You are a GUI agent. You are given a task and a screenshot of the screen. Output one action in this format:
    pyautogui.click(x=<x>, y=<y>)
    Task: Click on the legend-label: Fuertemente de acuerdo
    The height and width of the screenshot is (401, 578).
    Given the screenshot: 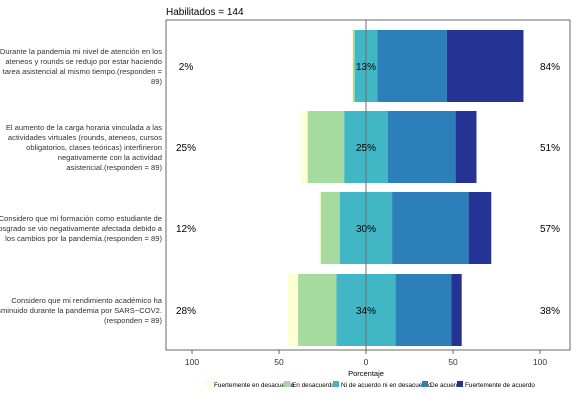 What is the action you would take?
    pyautogui.click(x=500, y=385)
    